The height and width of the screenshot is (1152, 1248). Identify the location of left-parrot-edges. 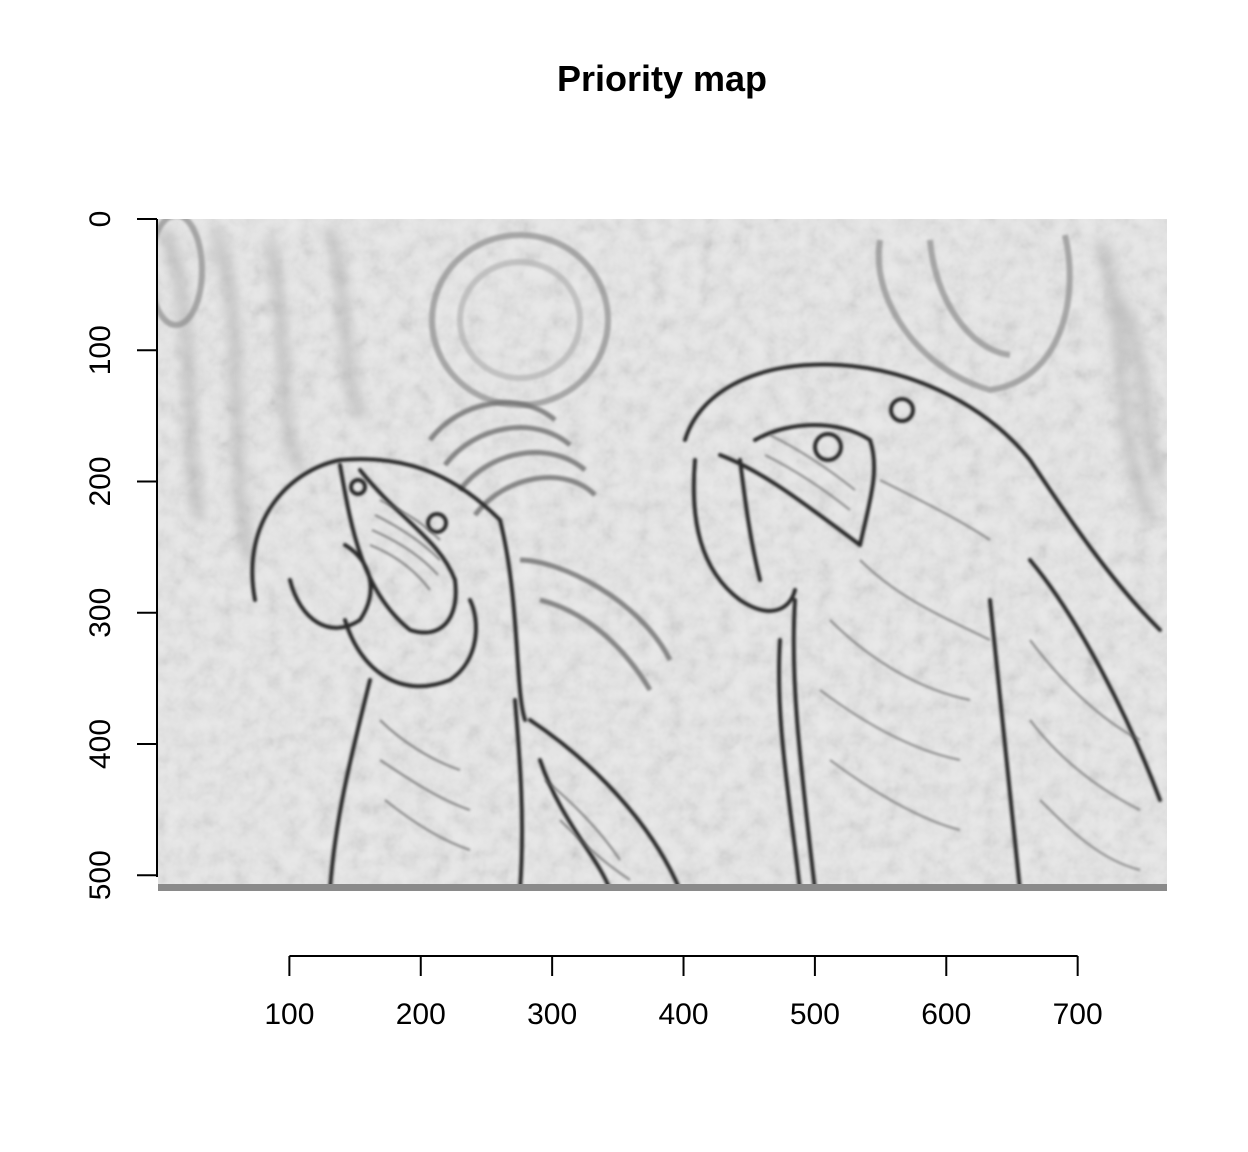
(466, 674).